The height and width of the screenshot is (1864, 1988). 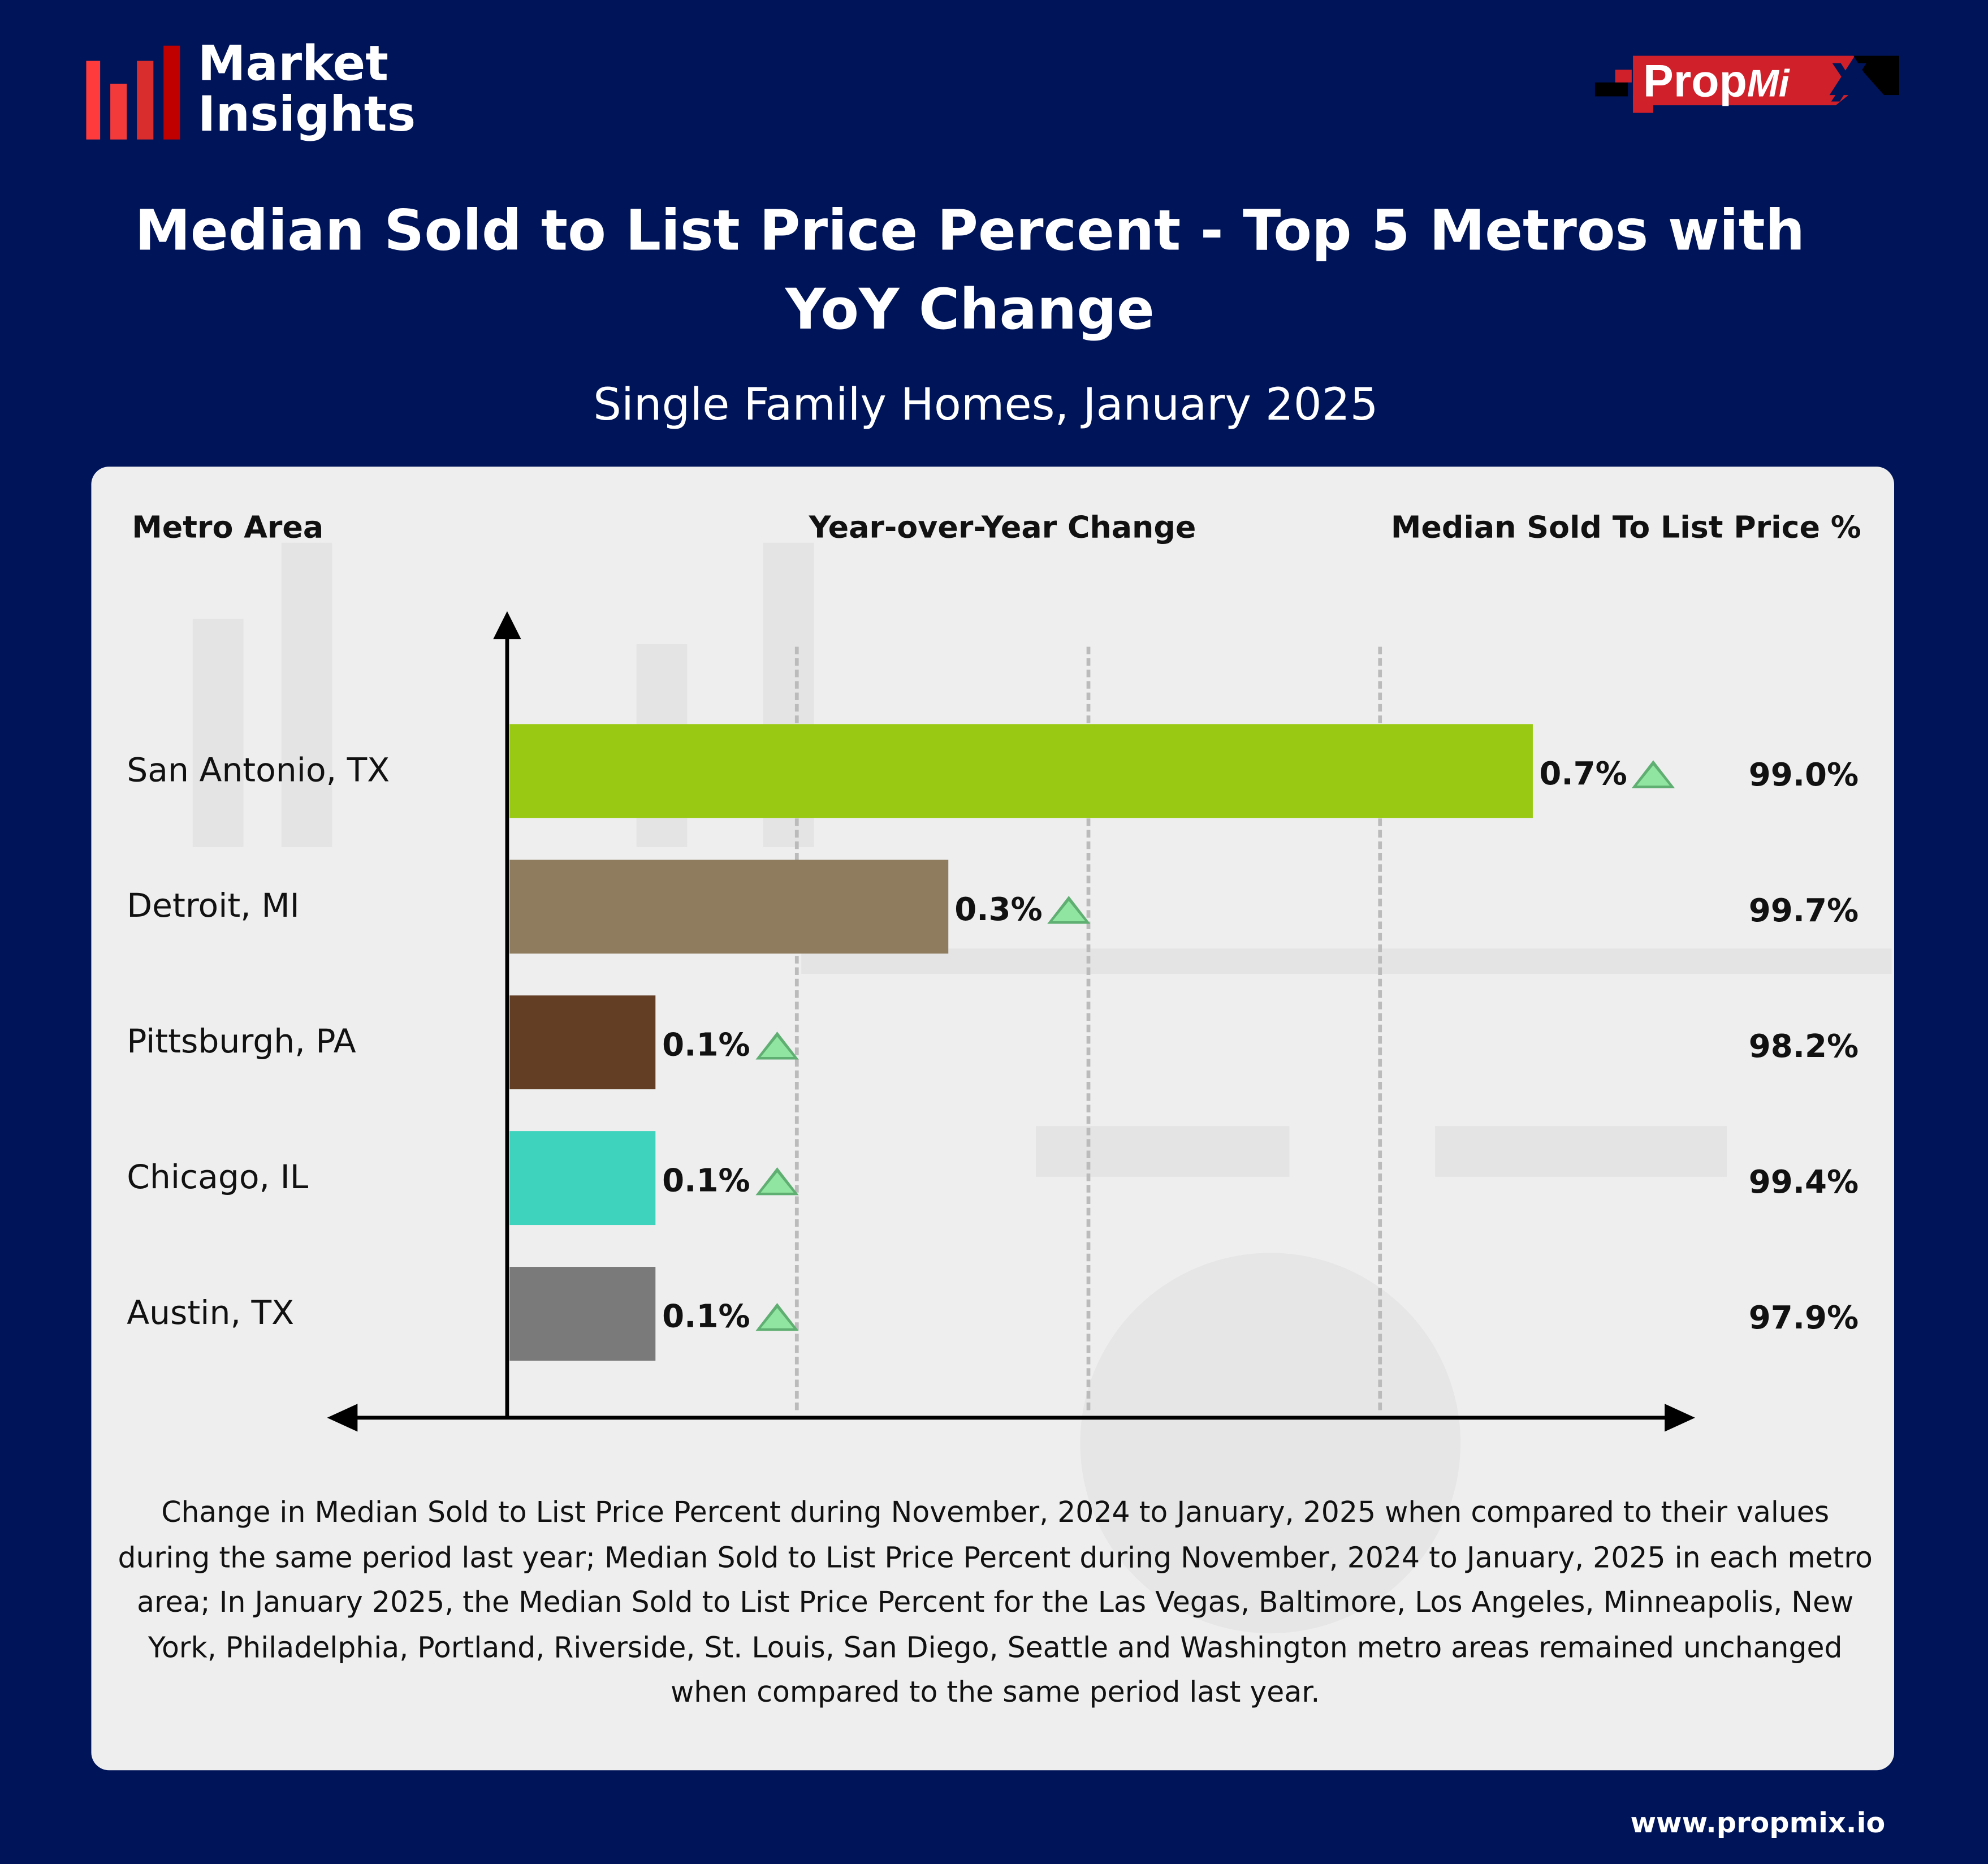 What do you see at coordinates (1804, 1317) in the screenshot?
I see `median-value: 97.9%` at bounding box center [1804, 1317].